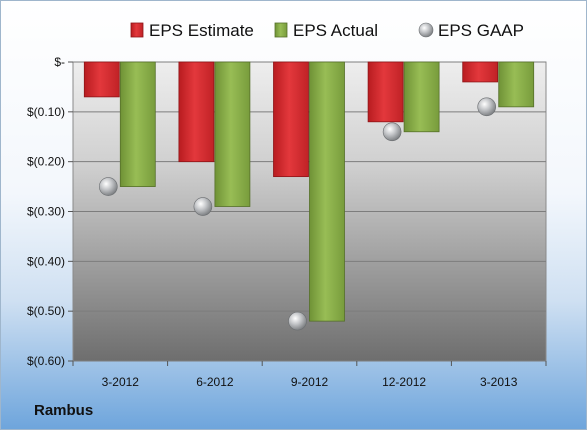  I want to click on x-tick-label: 9-2012, so click(310, 382).